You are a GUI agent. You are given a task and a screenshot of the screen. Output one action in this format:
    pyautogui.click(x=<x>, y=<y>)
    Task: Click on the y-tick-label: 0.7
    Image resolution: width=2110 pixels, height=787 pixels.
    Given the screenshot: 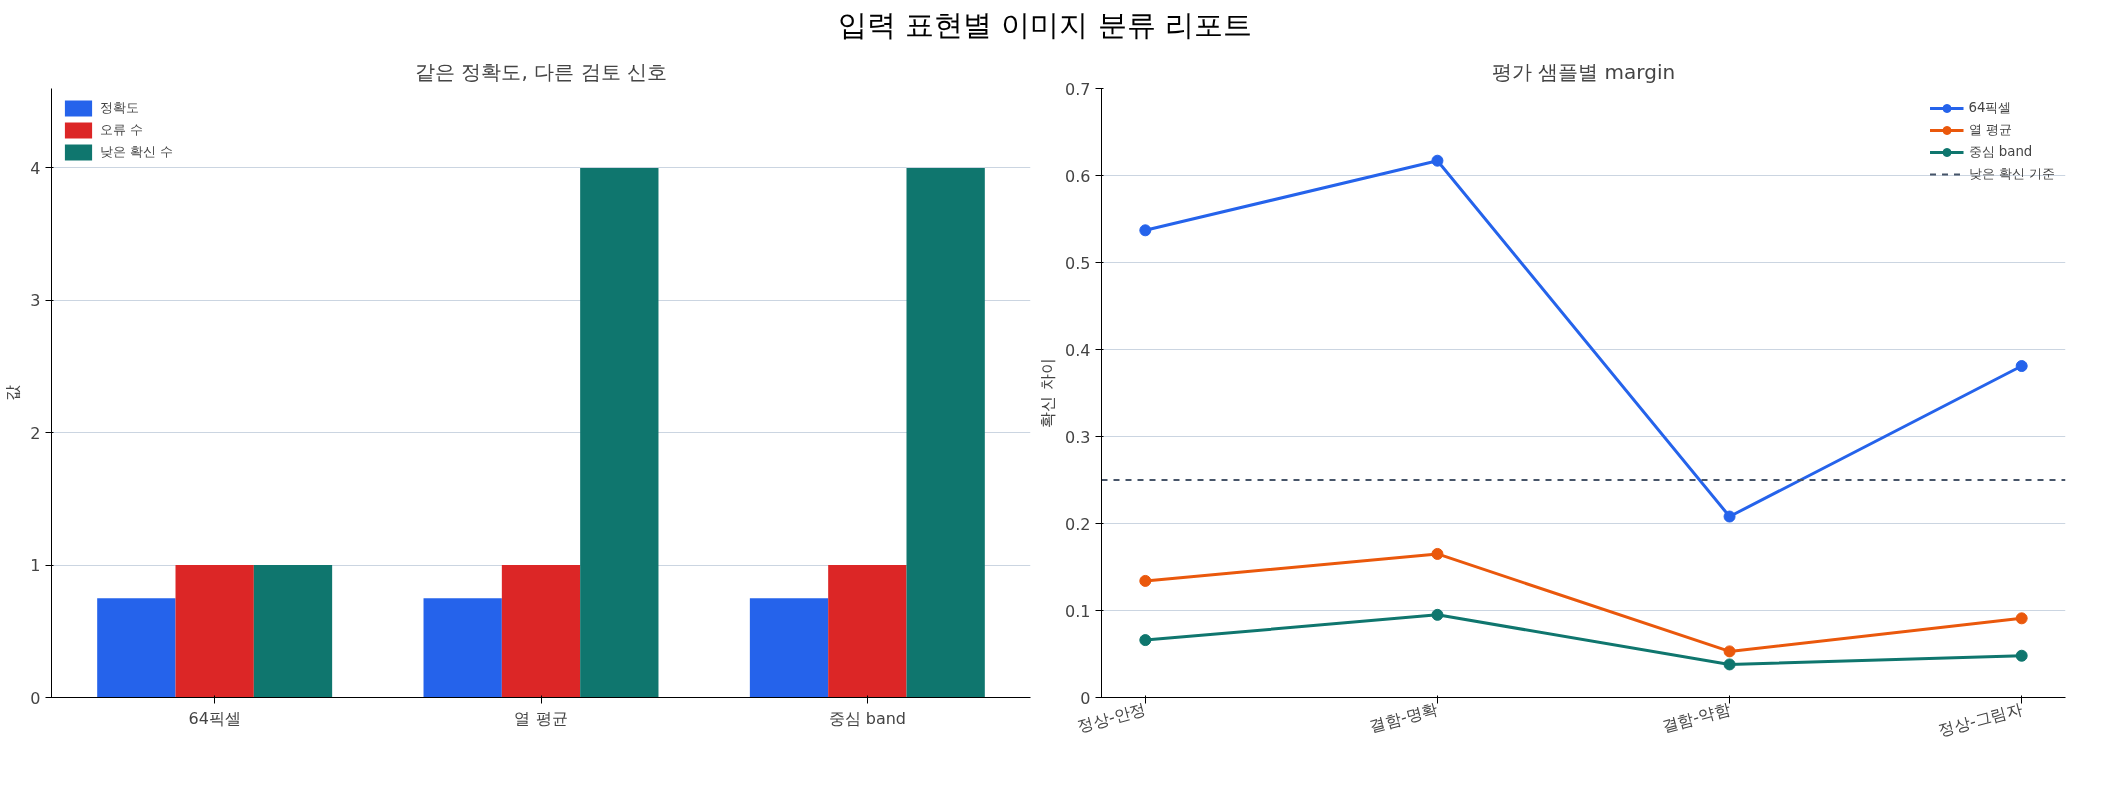 What is the action you would take?
    pyautogui.click(x=1078, y=89)
    